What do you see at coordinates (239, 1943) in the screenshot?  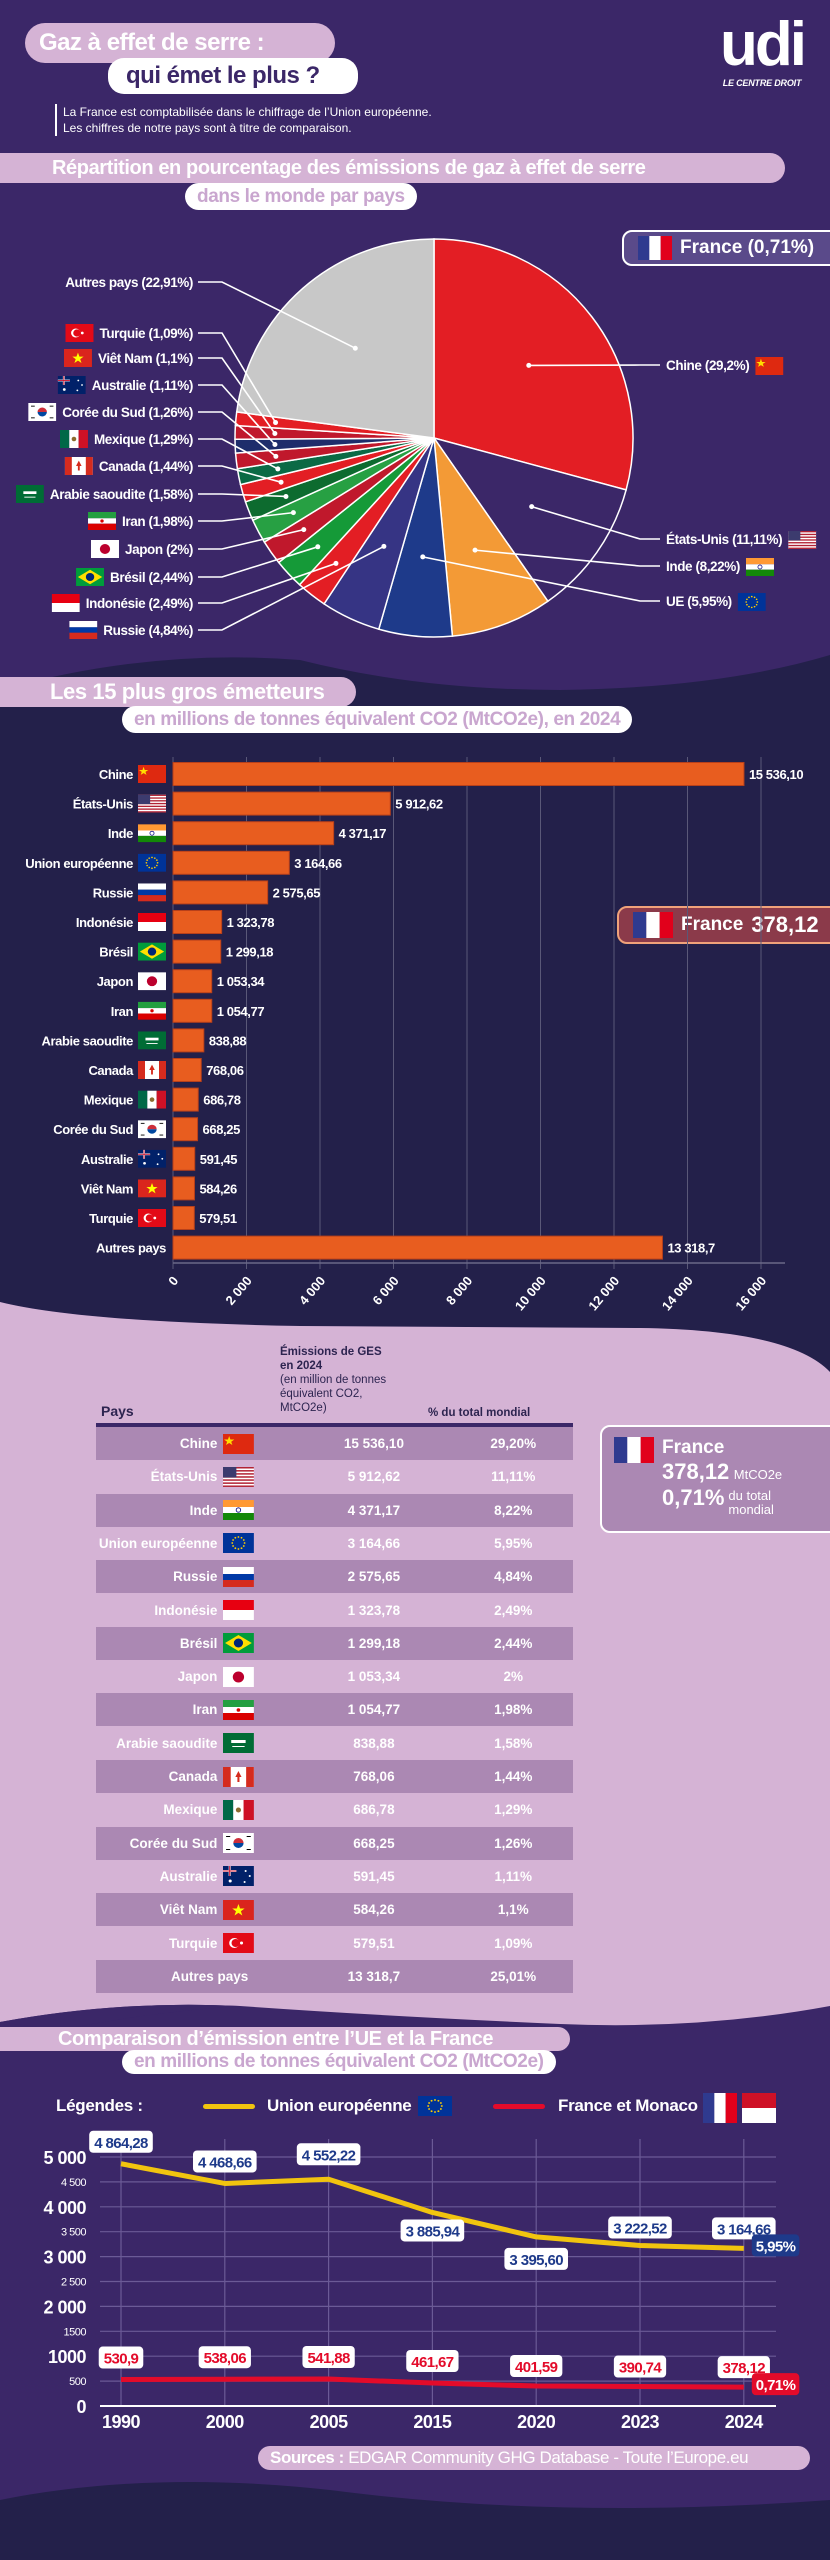 I see `flag-turkey-icon` at bounding box center [239, 1943].